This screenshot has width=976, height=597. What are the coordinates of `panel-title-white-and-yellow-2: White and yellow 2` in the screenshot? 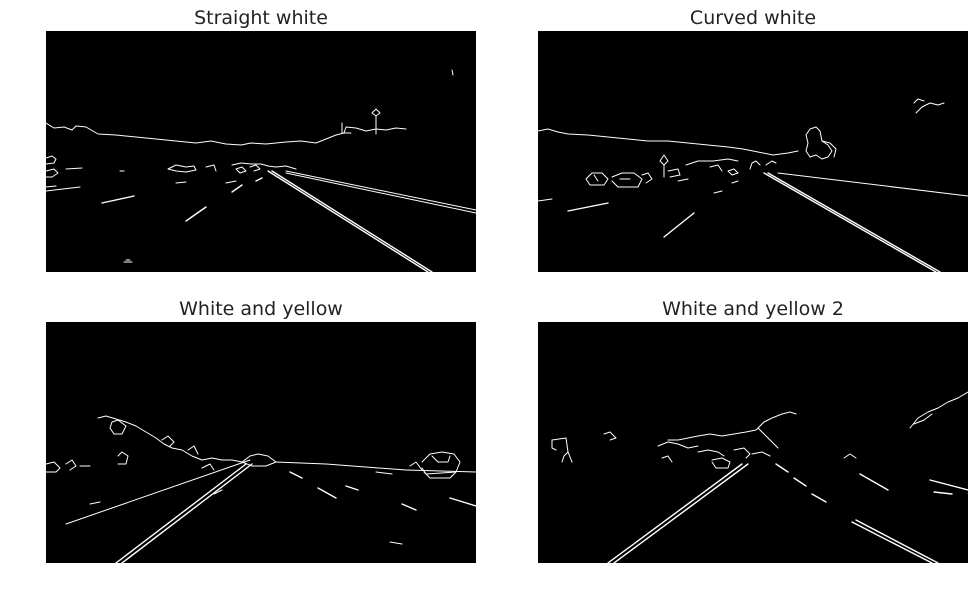 It's located at (753, 309).